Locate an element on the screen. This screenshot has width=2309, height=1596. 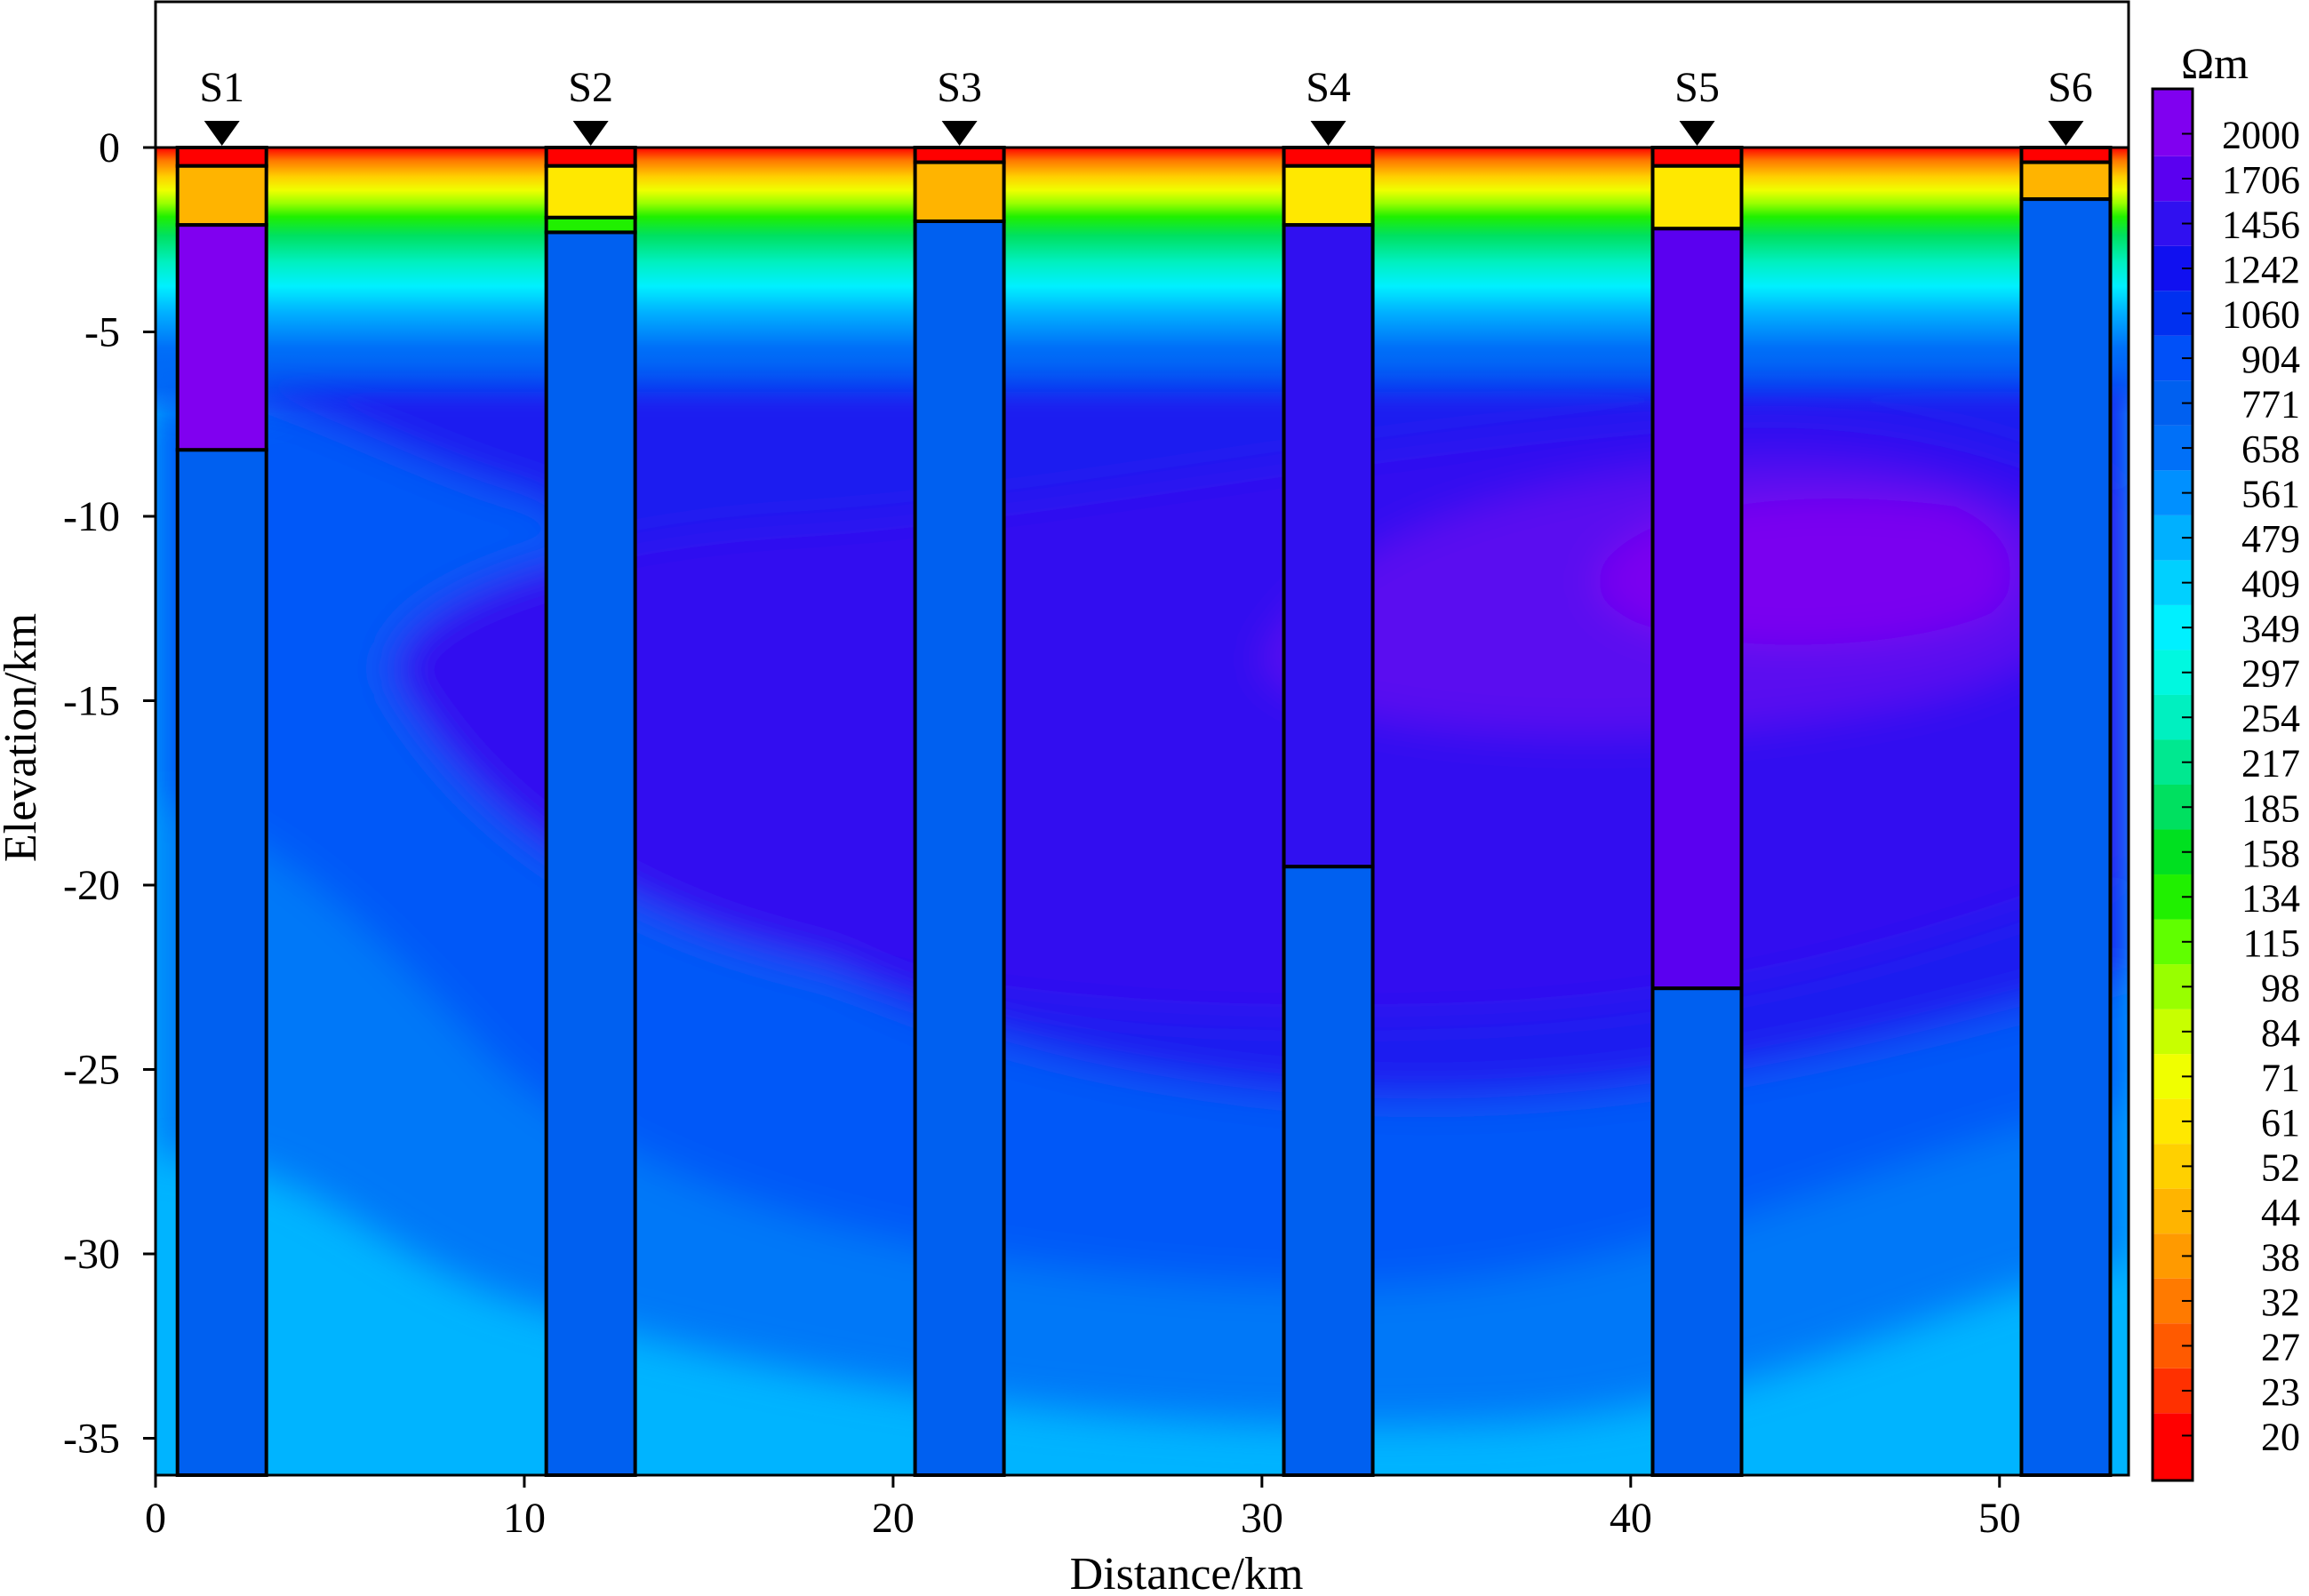
colorbar-tick-label: 20 is located at coordinates (2280, 1436).